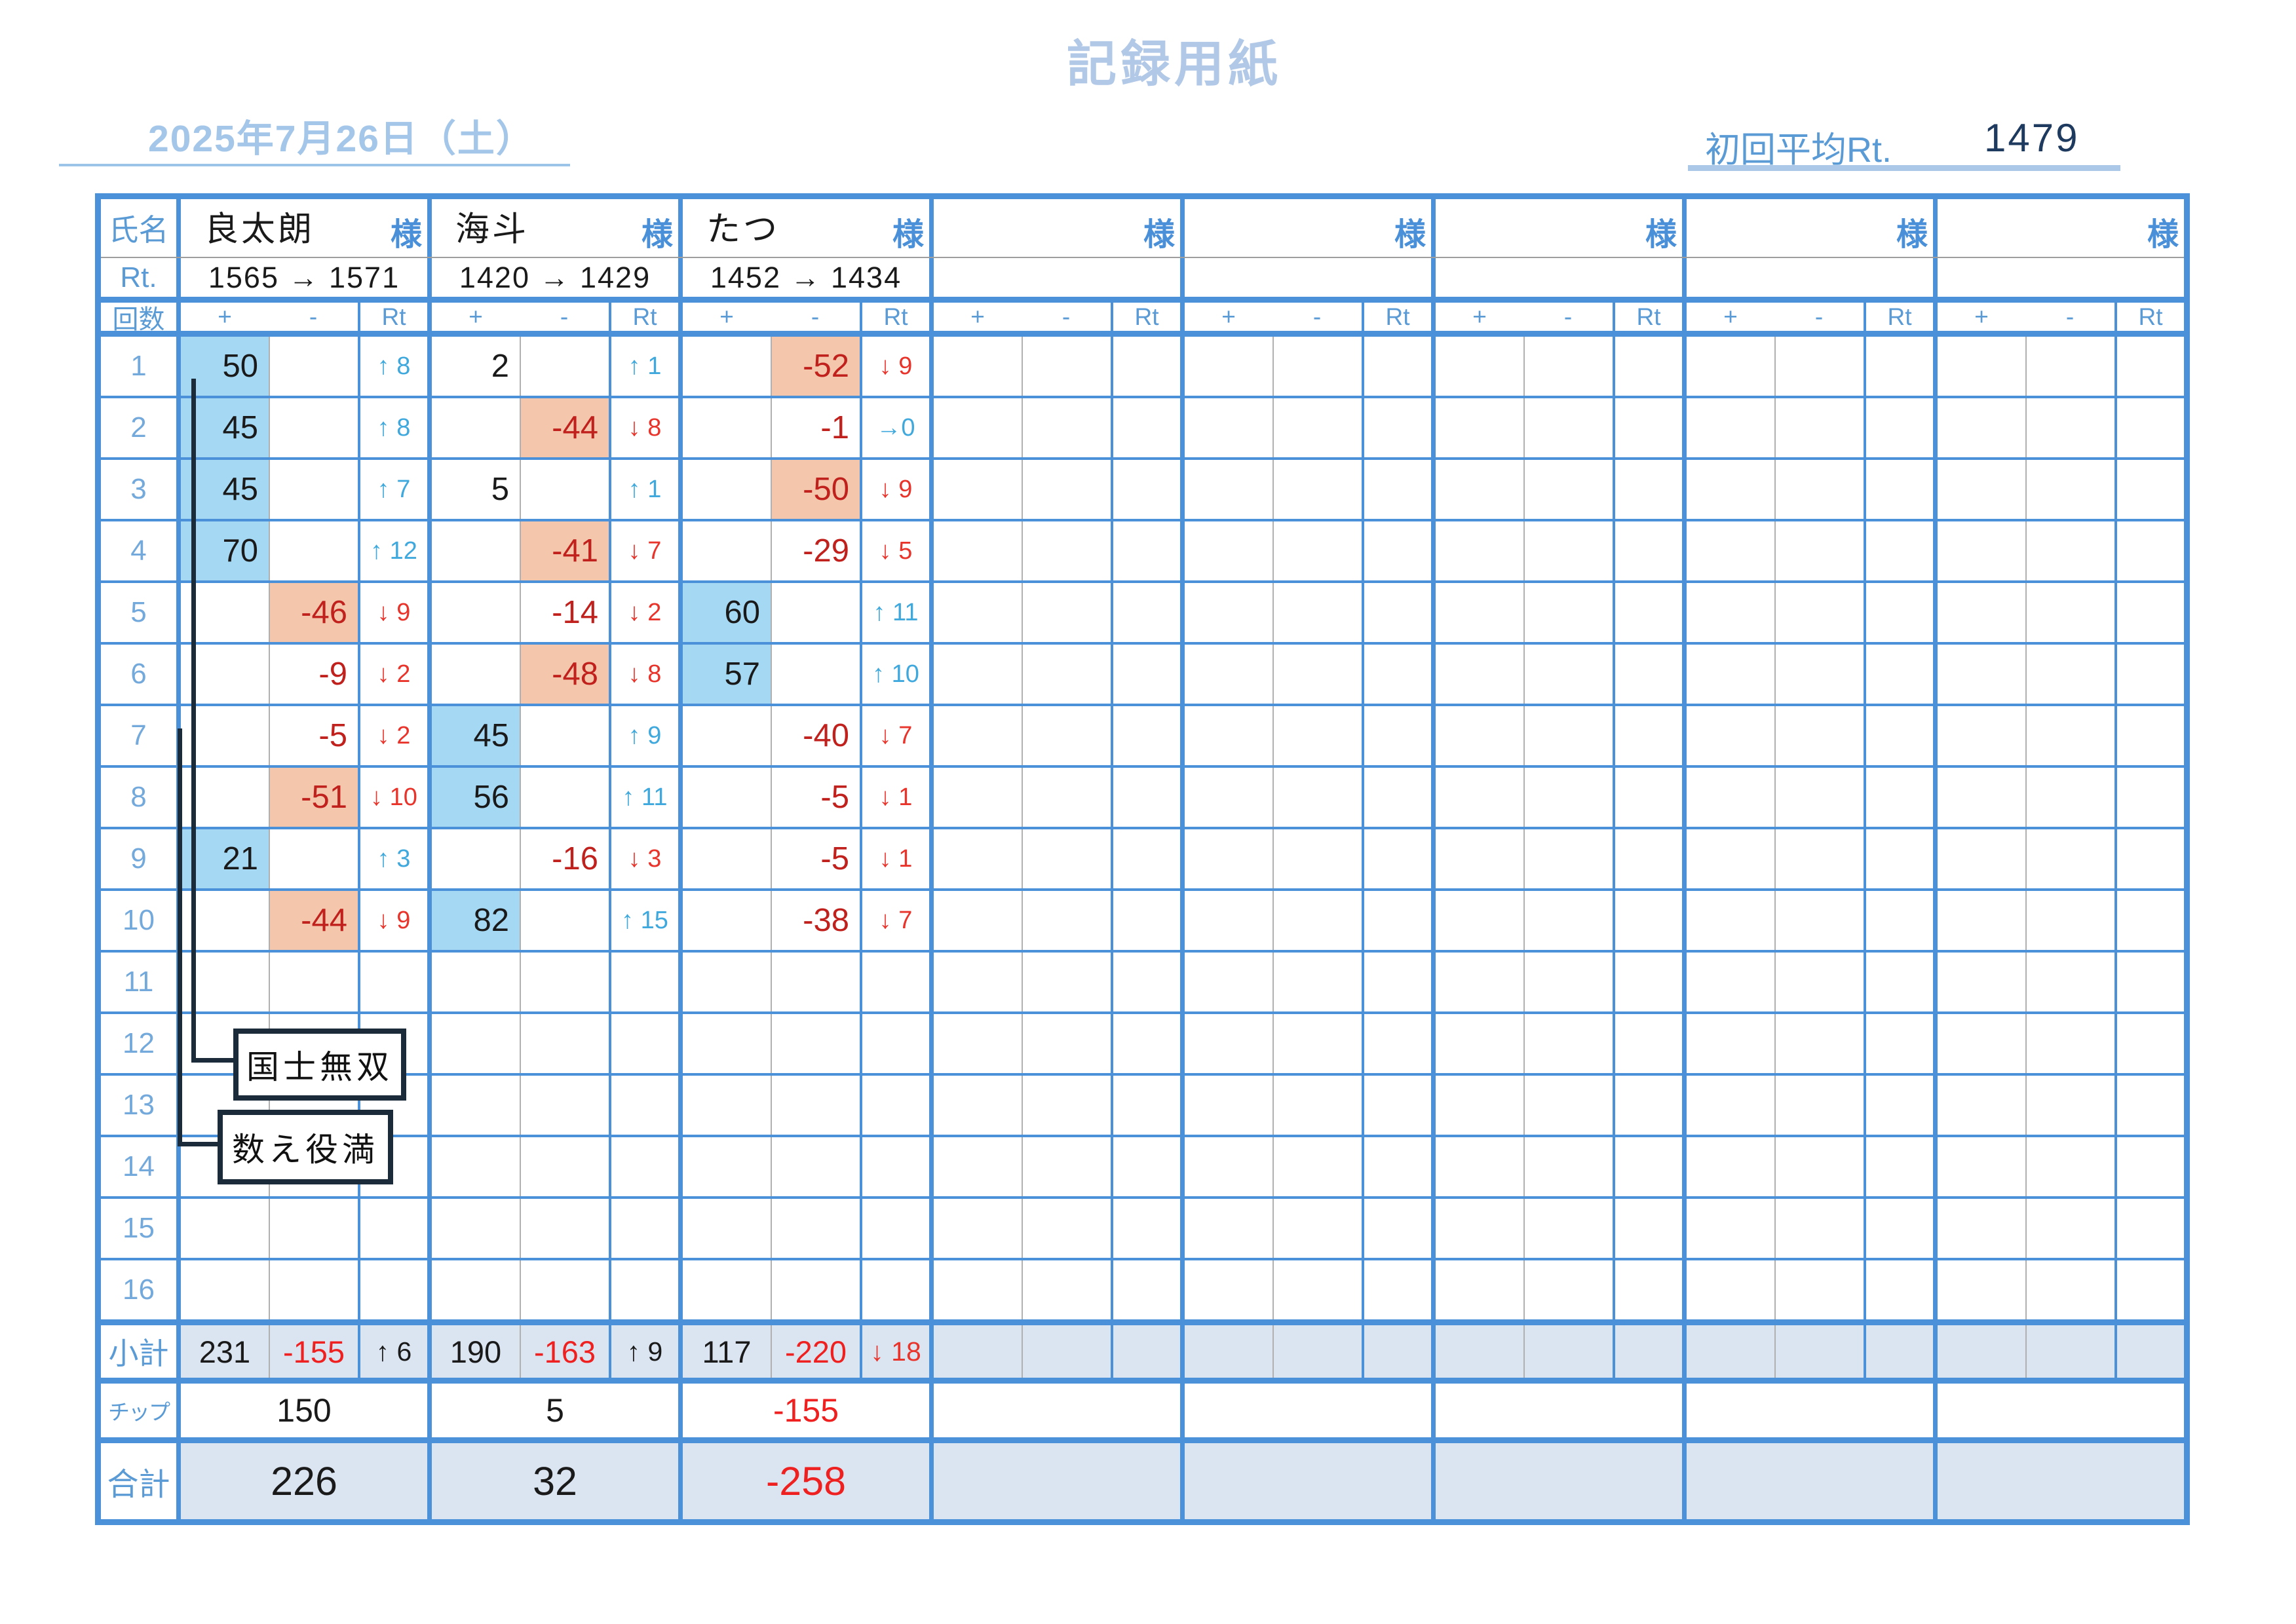 Image resolution: width=2296 pixels, height=1624 pixels. Describe the element at coordinates (564, 674) in the screenshot. I see `minus-cell: -48` at that location.